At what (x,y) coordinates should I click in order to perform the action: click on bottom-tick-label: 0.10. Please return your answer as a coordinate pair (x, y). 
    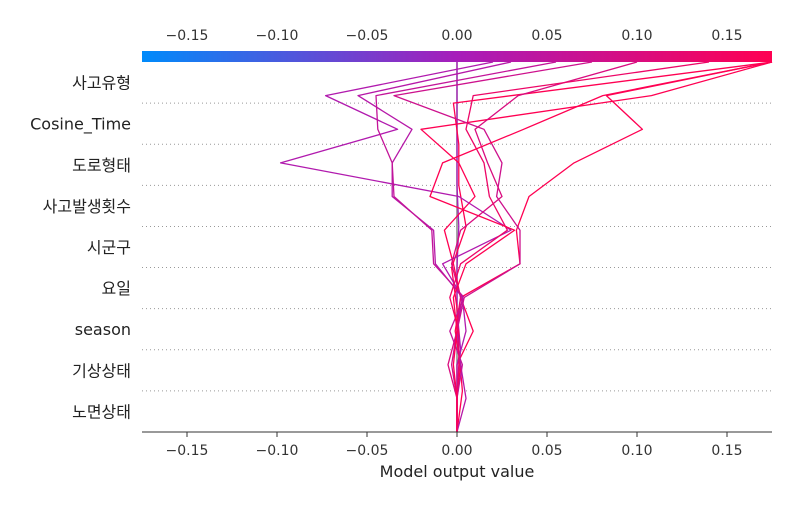
    Looking at the image, I should click on (636, 451).